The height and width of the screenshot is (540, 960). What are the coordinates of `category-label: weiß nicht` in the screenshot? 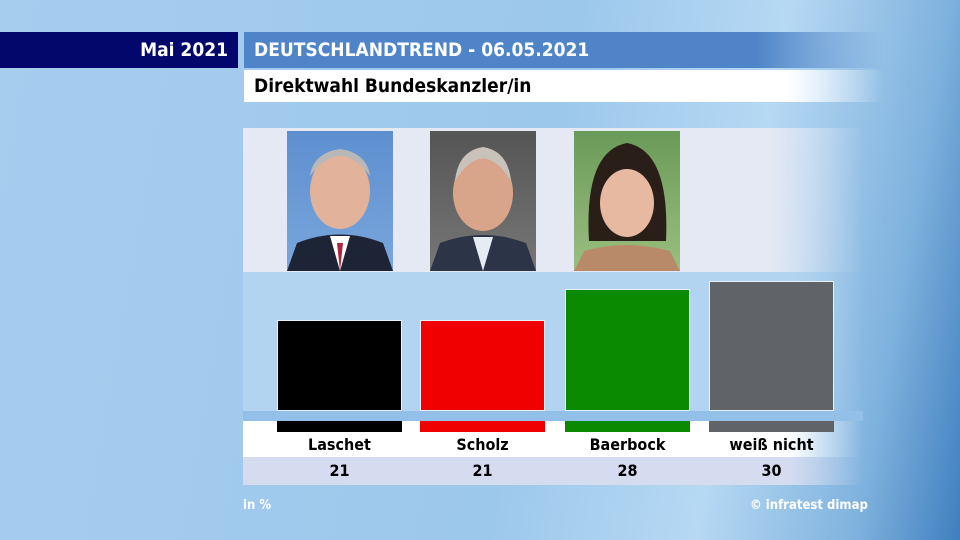 It's located at (771, 444).